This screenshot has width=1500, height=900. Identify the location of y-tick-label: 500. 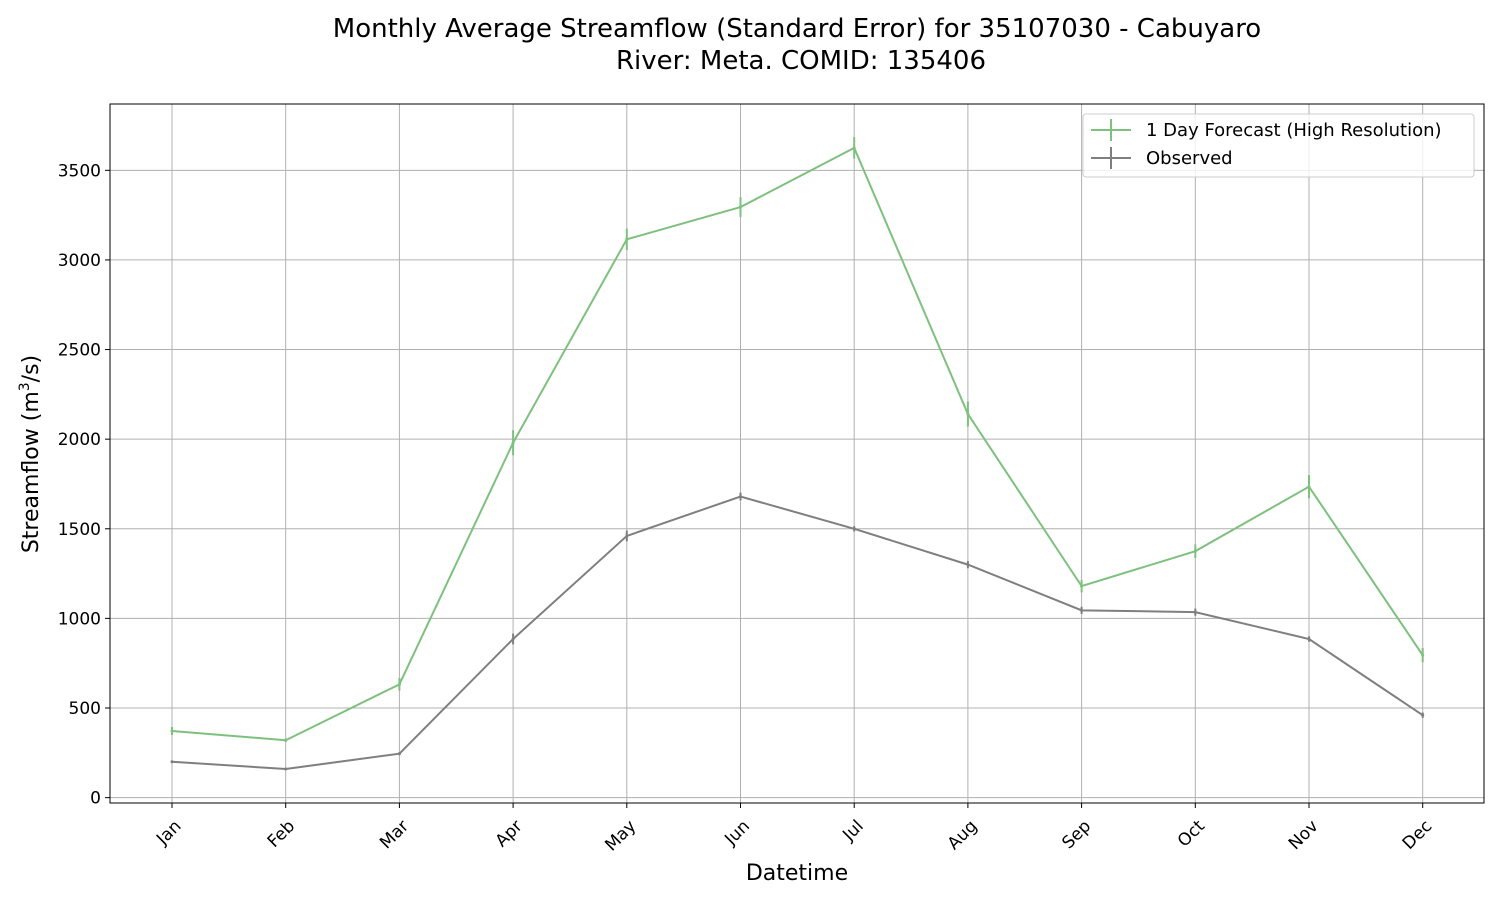
(85, 709).